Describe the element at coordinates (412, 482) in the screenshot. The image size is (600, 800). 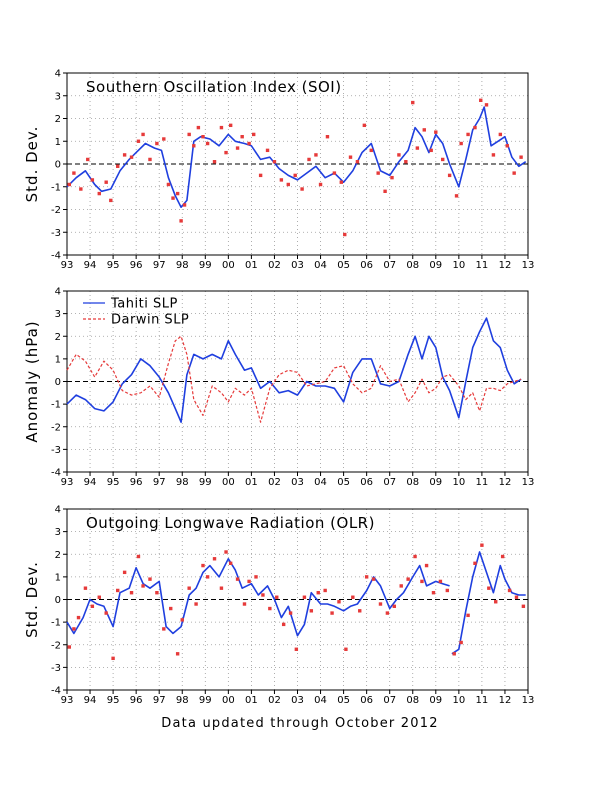
I see `x-tick-label: 08` at that location.